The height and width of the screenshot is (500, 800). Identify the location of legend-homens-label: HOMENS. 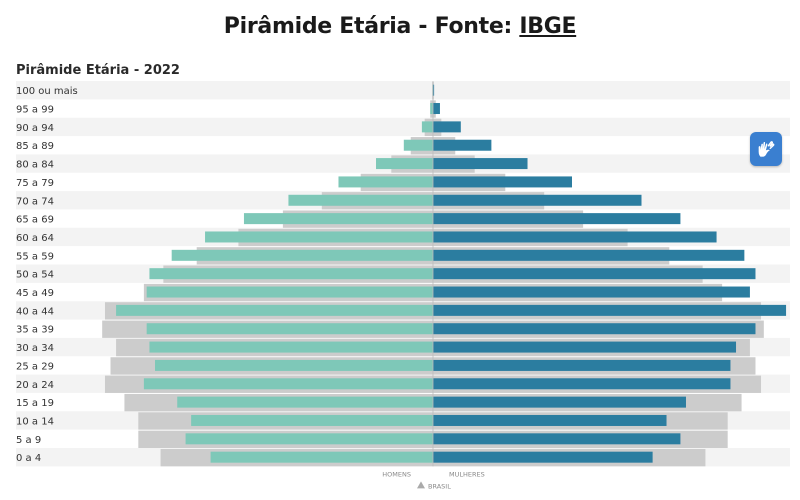
(396, 474).